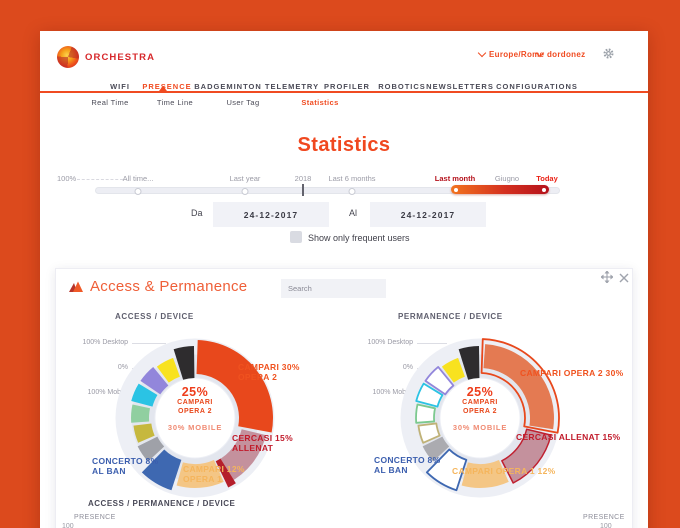  Describe the element at coordinates (568, 437) in the screenshot. I see `callout-cercasi-allenat: CERCASI ALLENAT 15%` at that location.